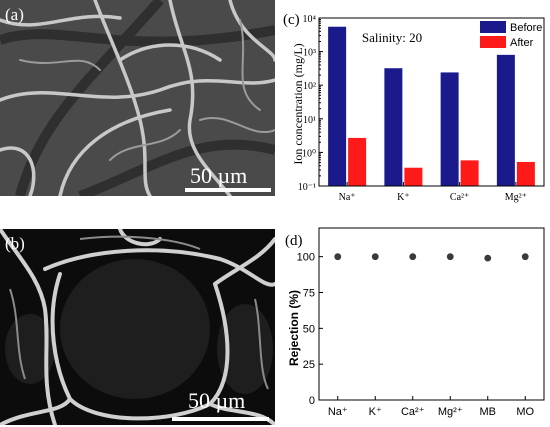  Describe the element at coordinates (218, 175) in the screenshot. I see `scale-bar-label-a: 50 µm` at that location.